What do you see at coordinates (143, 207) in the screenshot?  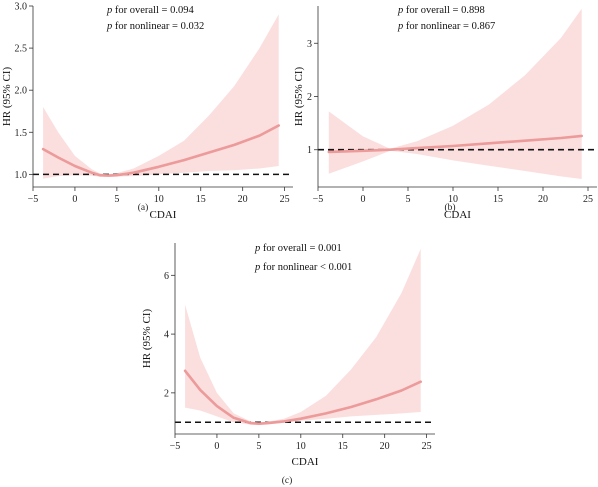 I see `panel-label: (a)` at bounding box center [143, 207].